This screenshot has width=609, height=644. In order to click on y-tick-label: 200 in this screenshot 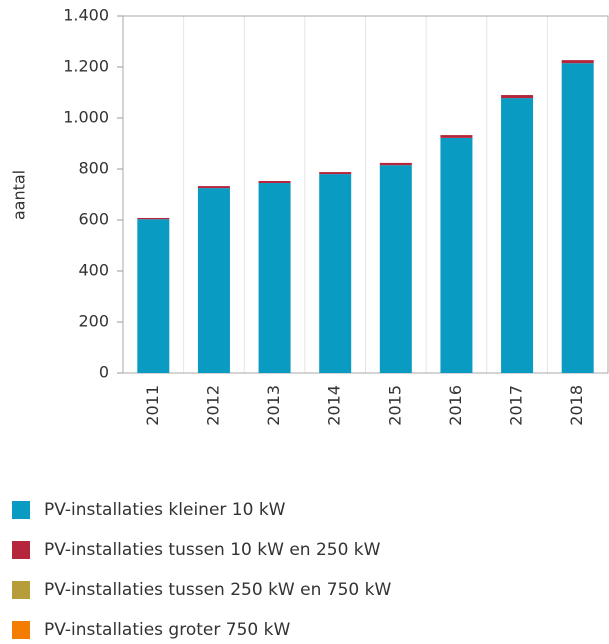, I will do `click(93, 321)`.